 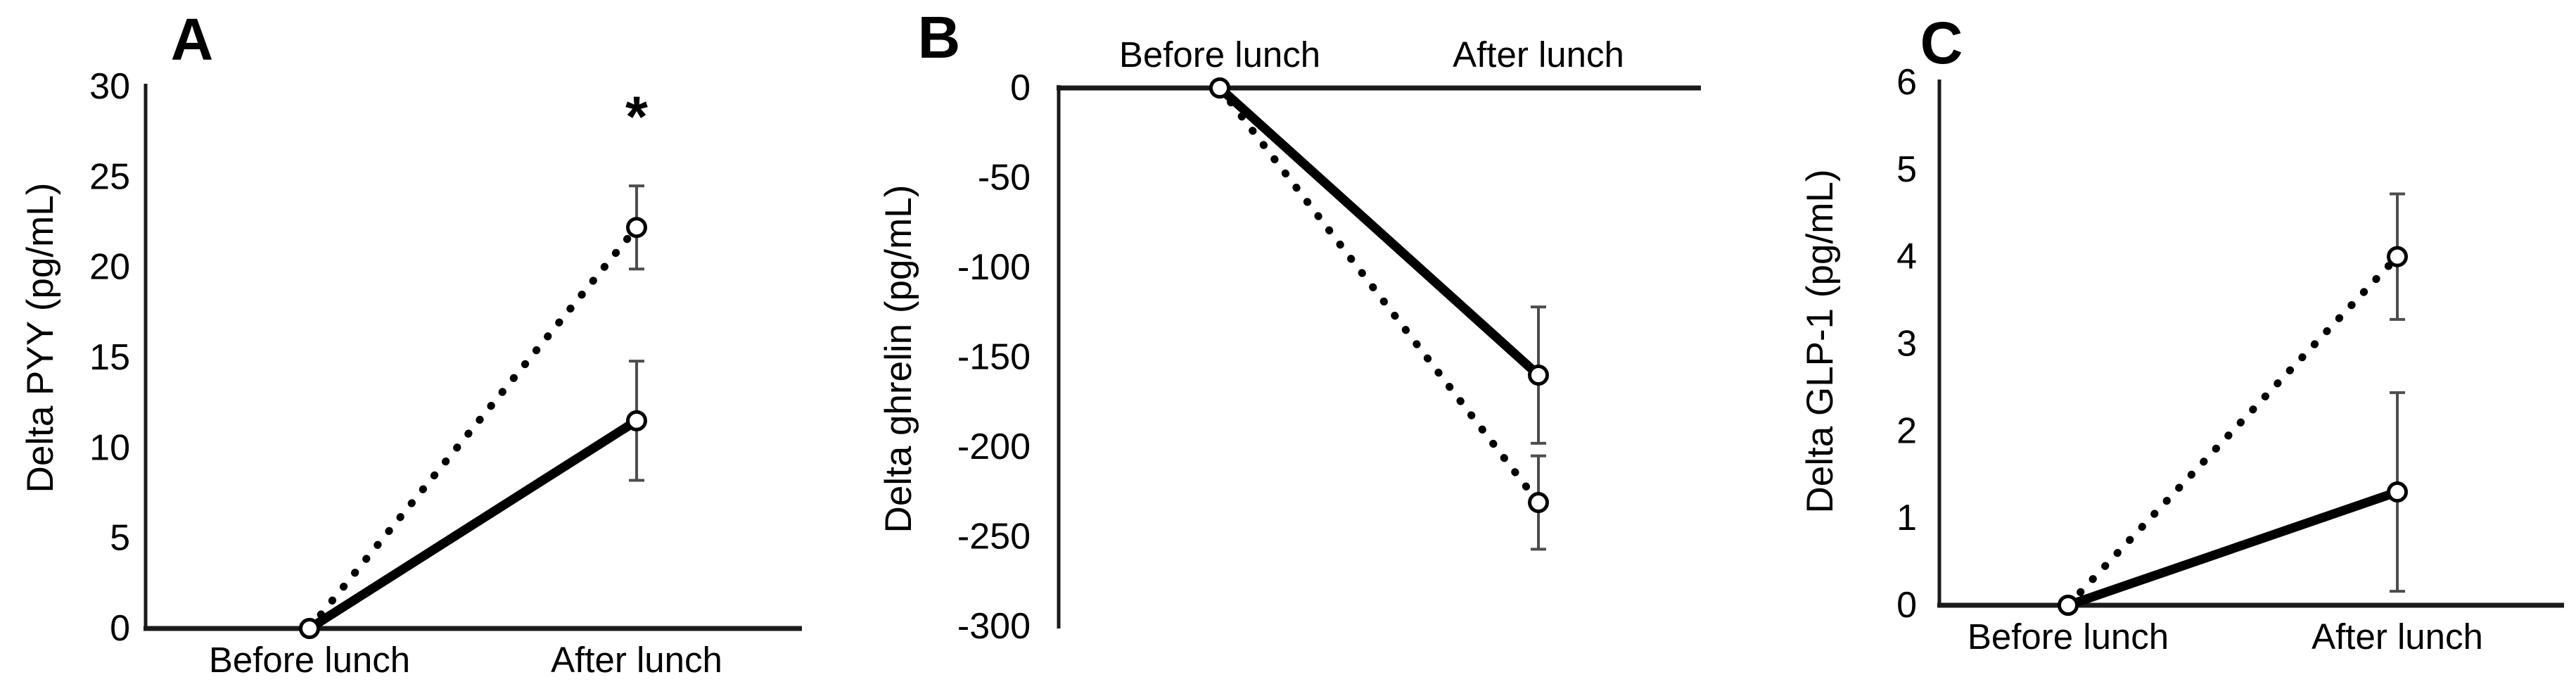 I want to click on panel-B-ytick-label--100: -100, so click(x=994, y=267).